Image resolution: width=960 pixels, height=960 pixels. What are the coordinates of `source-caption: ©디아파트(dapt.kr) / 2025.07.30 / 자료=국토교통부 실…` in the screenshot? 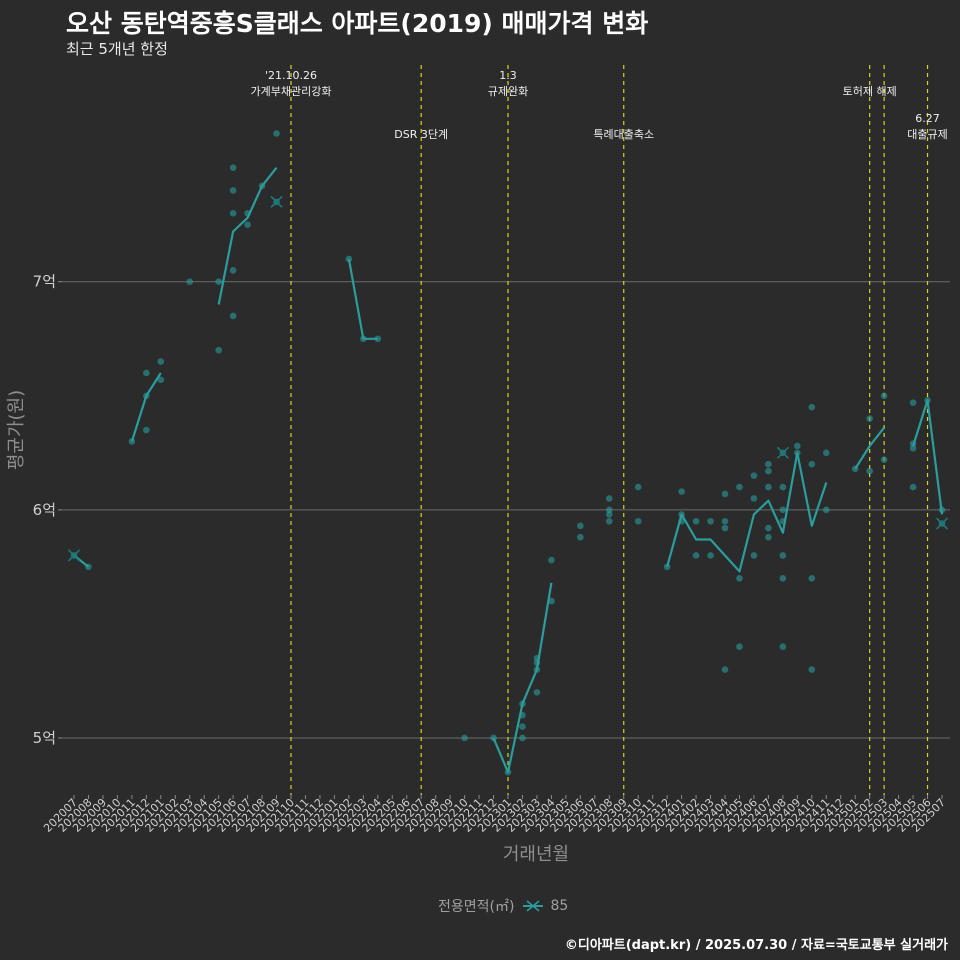 It's located at (756, 945).